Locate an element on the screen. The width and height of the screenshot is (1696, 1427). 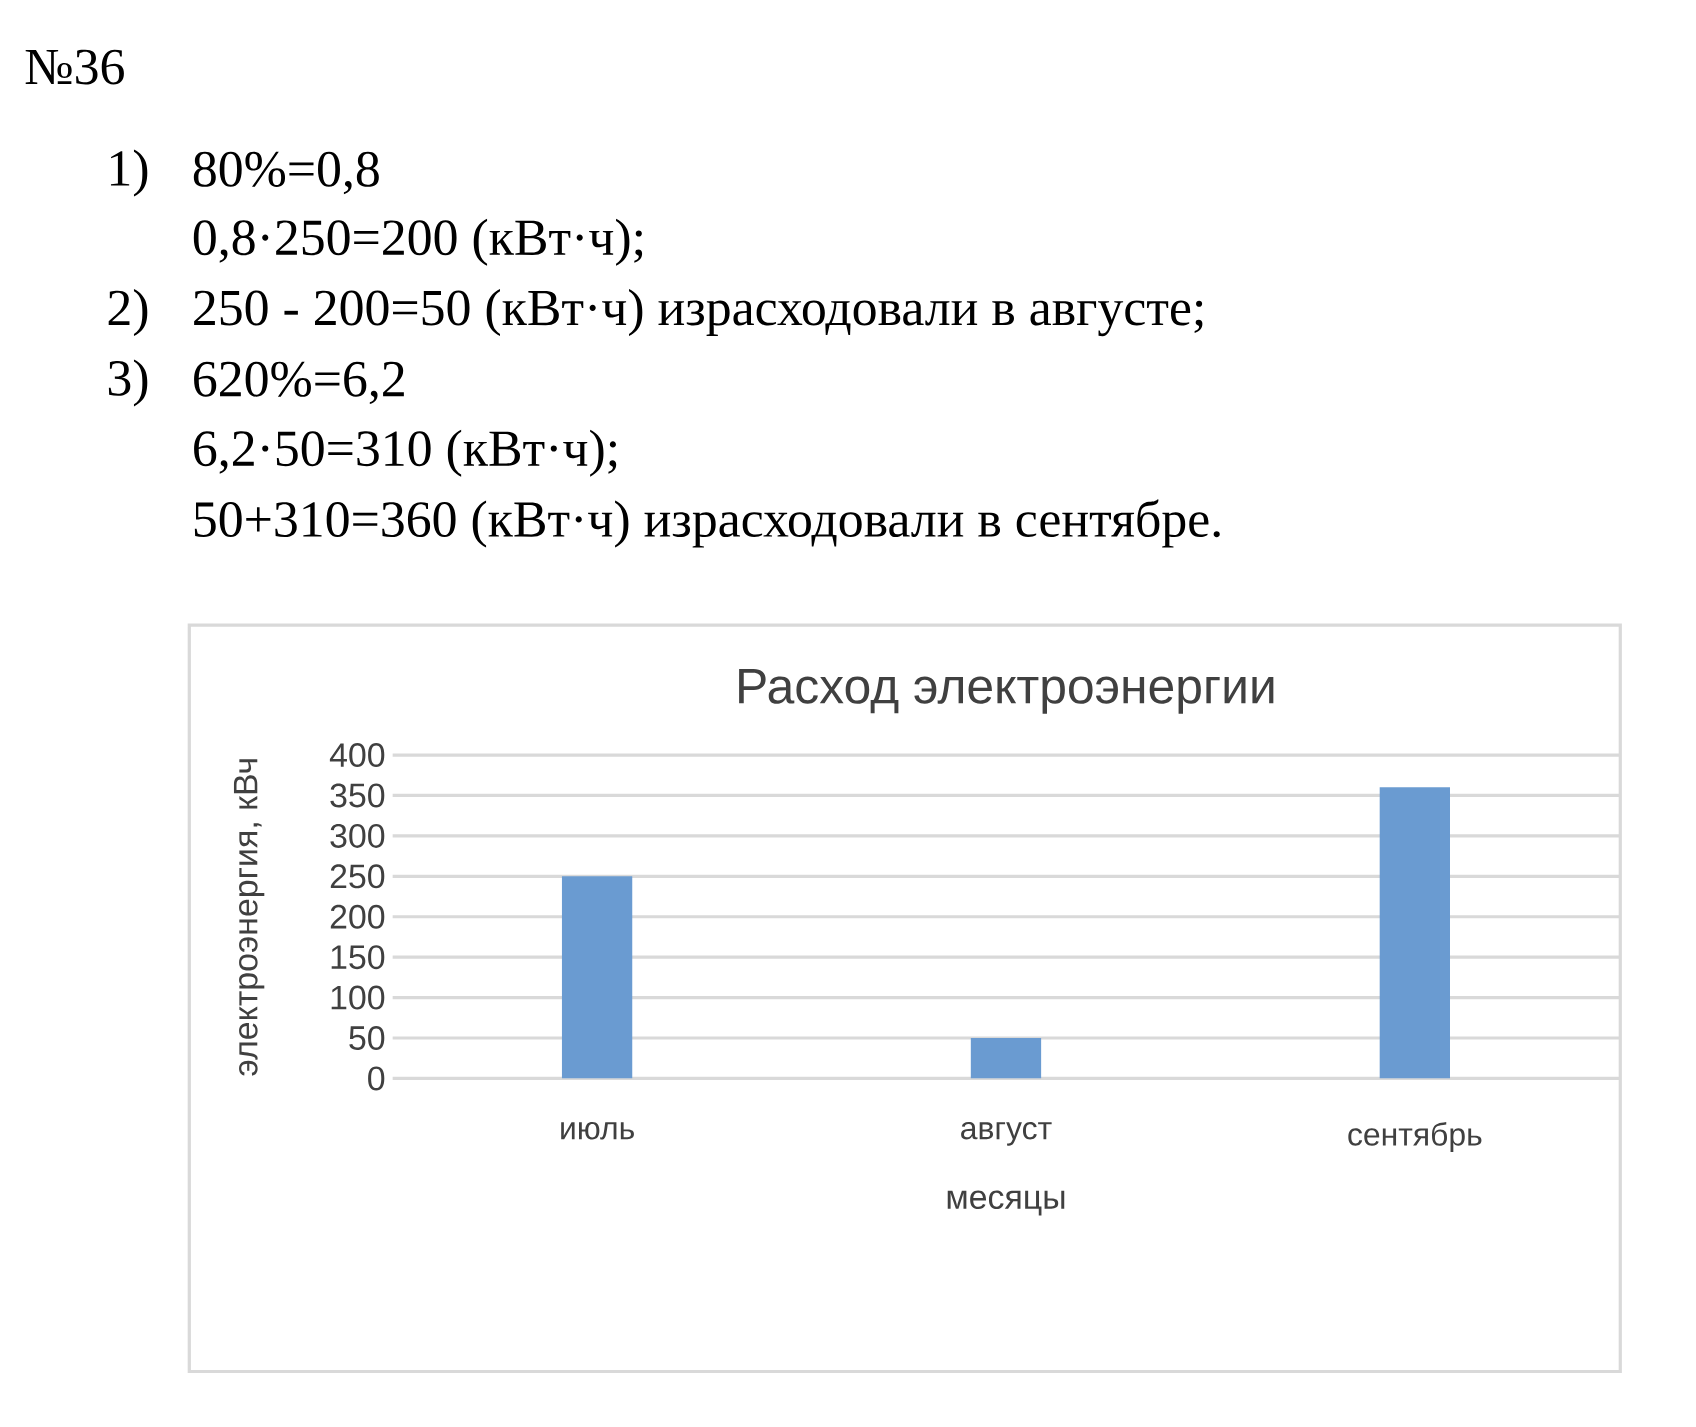
y-tick-label: 50 is located at coordinates (367, 1038).